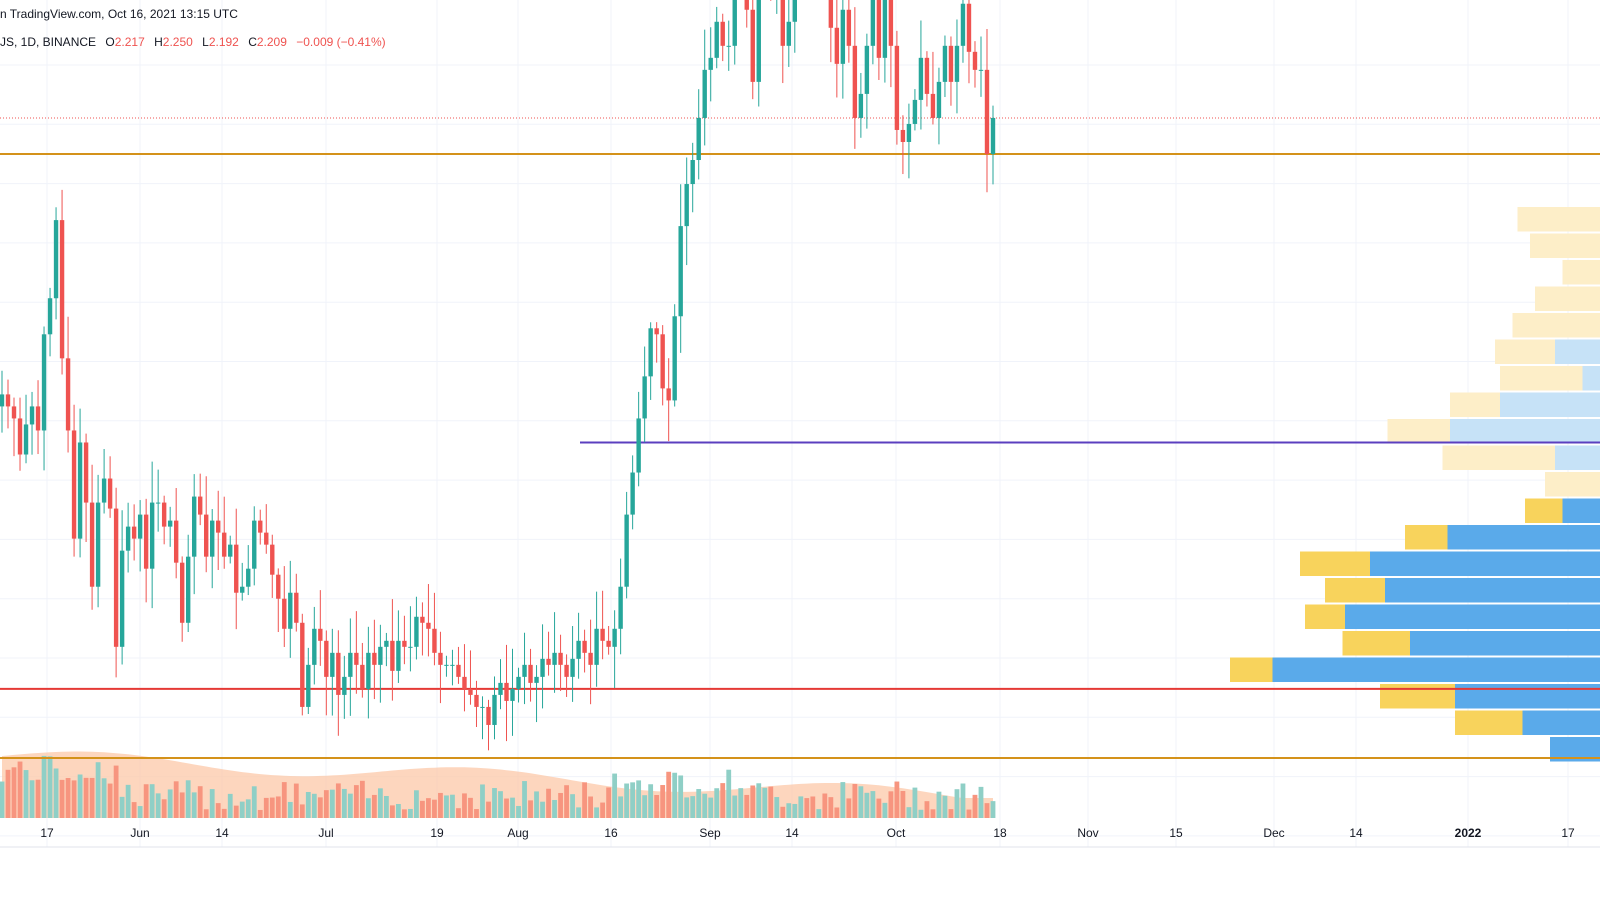 This screenshot has width=1600, height=900. Describe the element at coordinates (1415, 484) in the screenshot. I see `volume-profile` at that location.